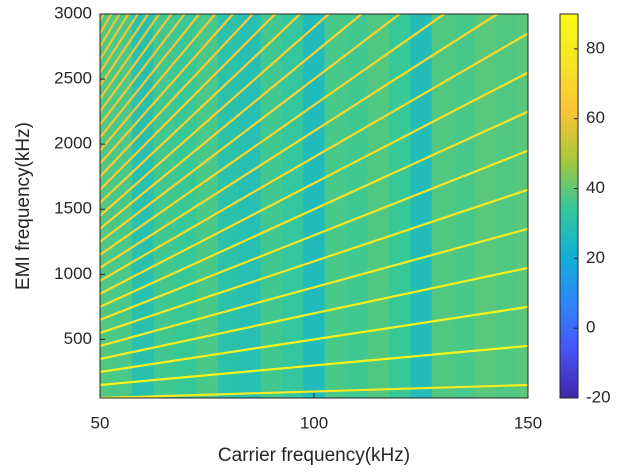 Image resolution: width=636 pixels, height=472 pixels. I want to click on y-tick-label: 3000, so click(73, 12).